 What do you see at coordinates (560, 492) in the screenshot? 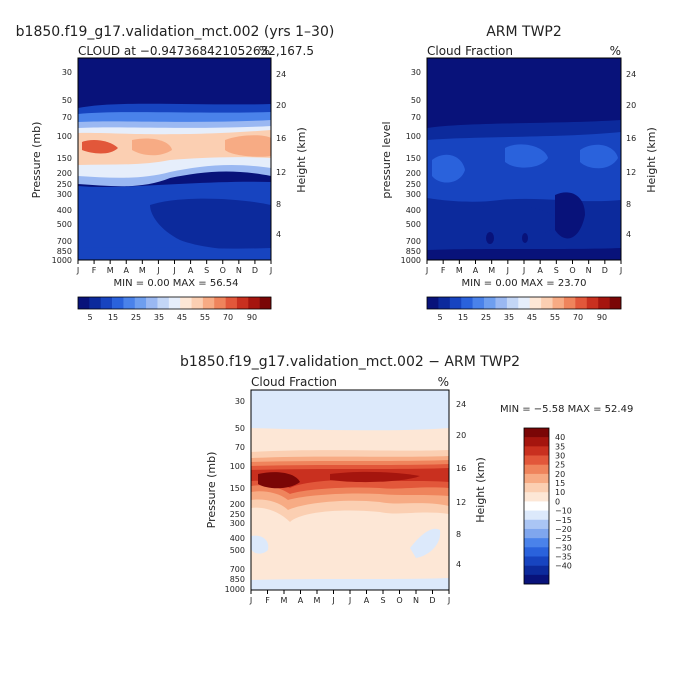
I see `colorbar-label: 10` at bounding box center [560, 492].